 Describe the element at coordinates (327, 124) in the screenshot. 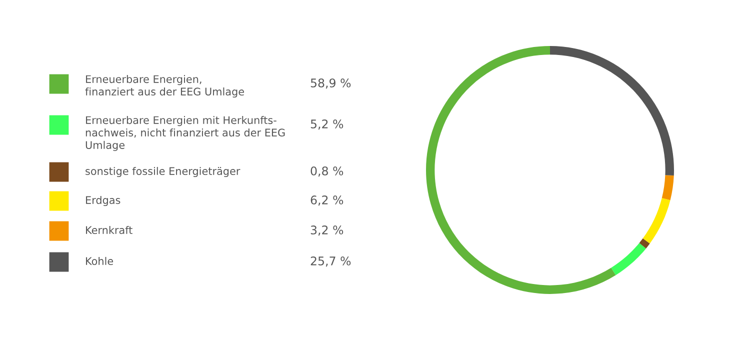

I see `data-label: 5,2 %` at that location.